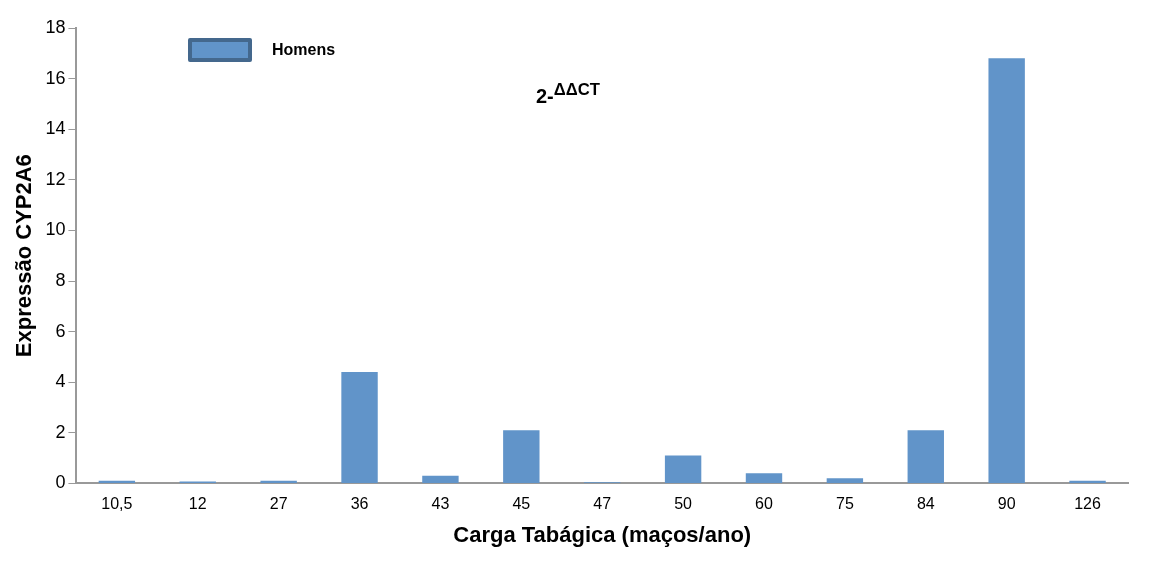  Describe the element at coordinates (60, 482) in the screenshot. I see `y-tick-label: 0` at that location.